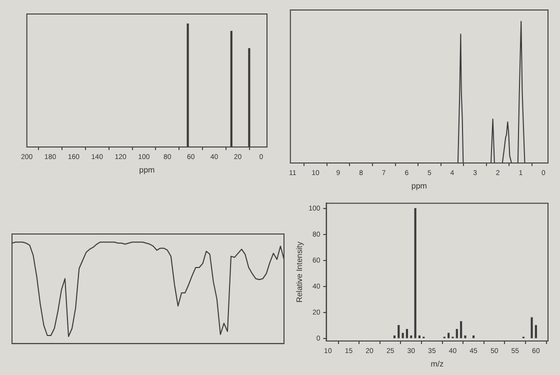  What do you see at coordinates (299, 272) in the screenshot?
I see `y-axis-title: Relative Intensity` at bounding box center [299, 272].